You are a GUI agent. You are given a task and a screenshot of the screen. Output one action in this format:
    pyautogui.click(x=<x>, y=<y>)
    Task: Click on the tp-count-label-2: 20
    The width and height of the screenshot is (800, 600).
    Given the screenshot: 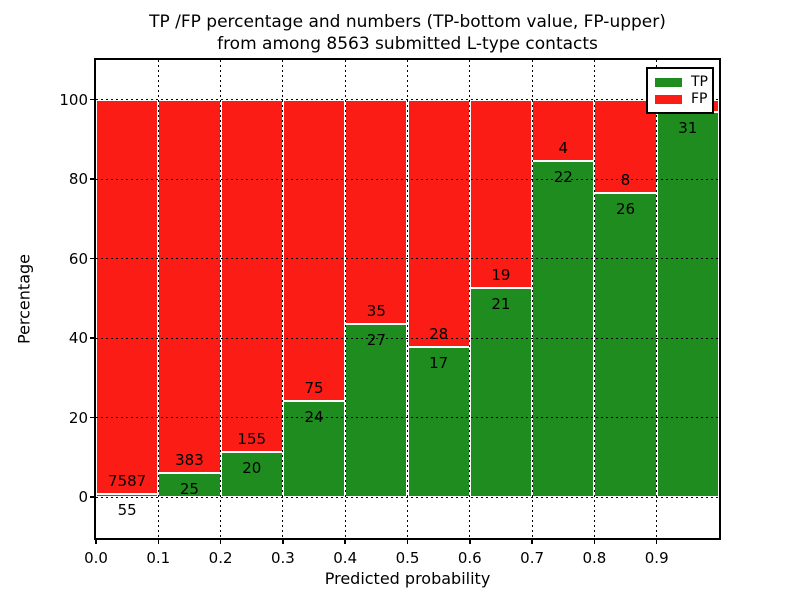 What is the action you would take?
    pyautogui.click(x=252, y=467)
    